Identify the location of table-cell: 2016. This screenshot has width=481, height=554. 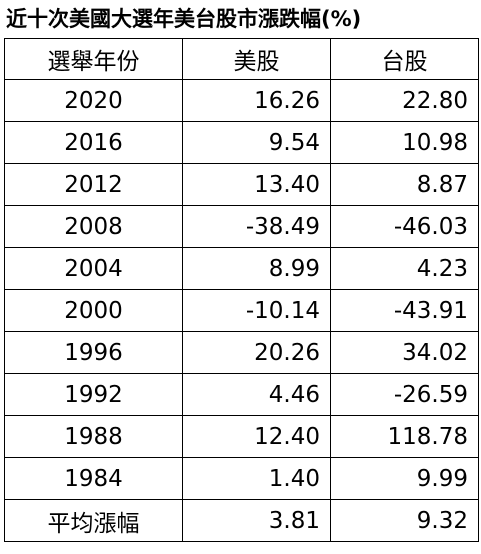
(93, 142).